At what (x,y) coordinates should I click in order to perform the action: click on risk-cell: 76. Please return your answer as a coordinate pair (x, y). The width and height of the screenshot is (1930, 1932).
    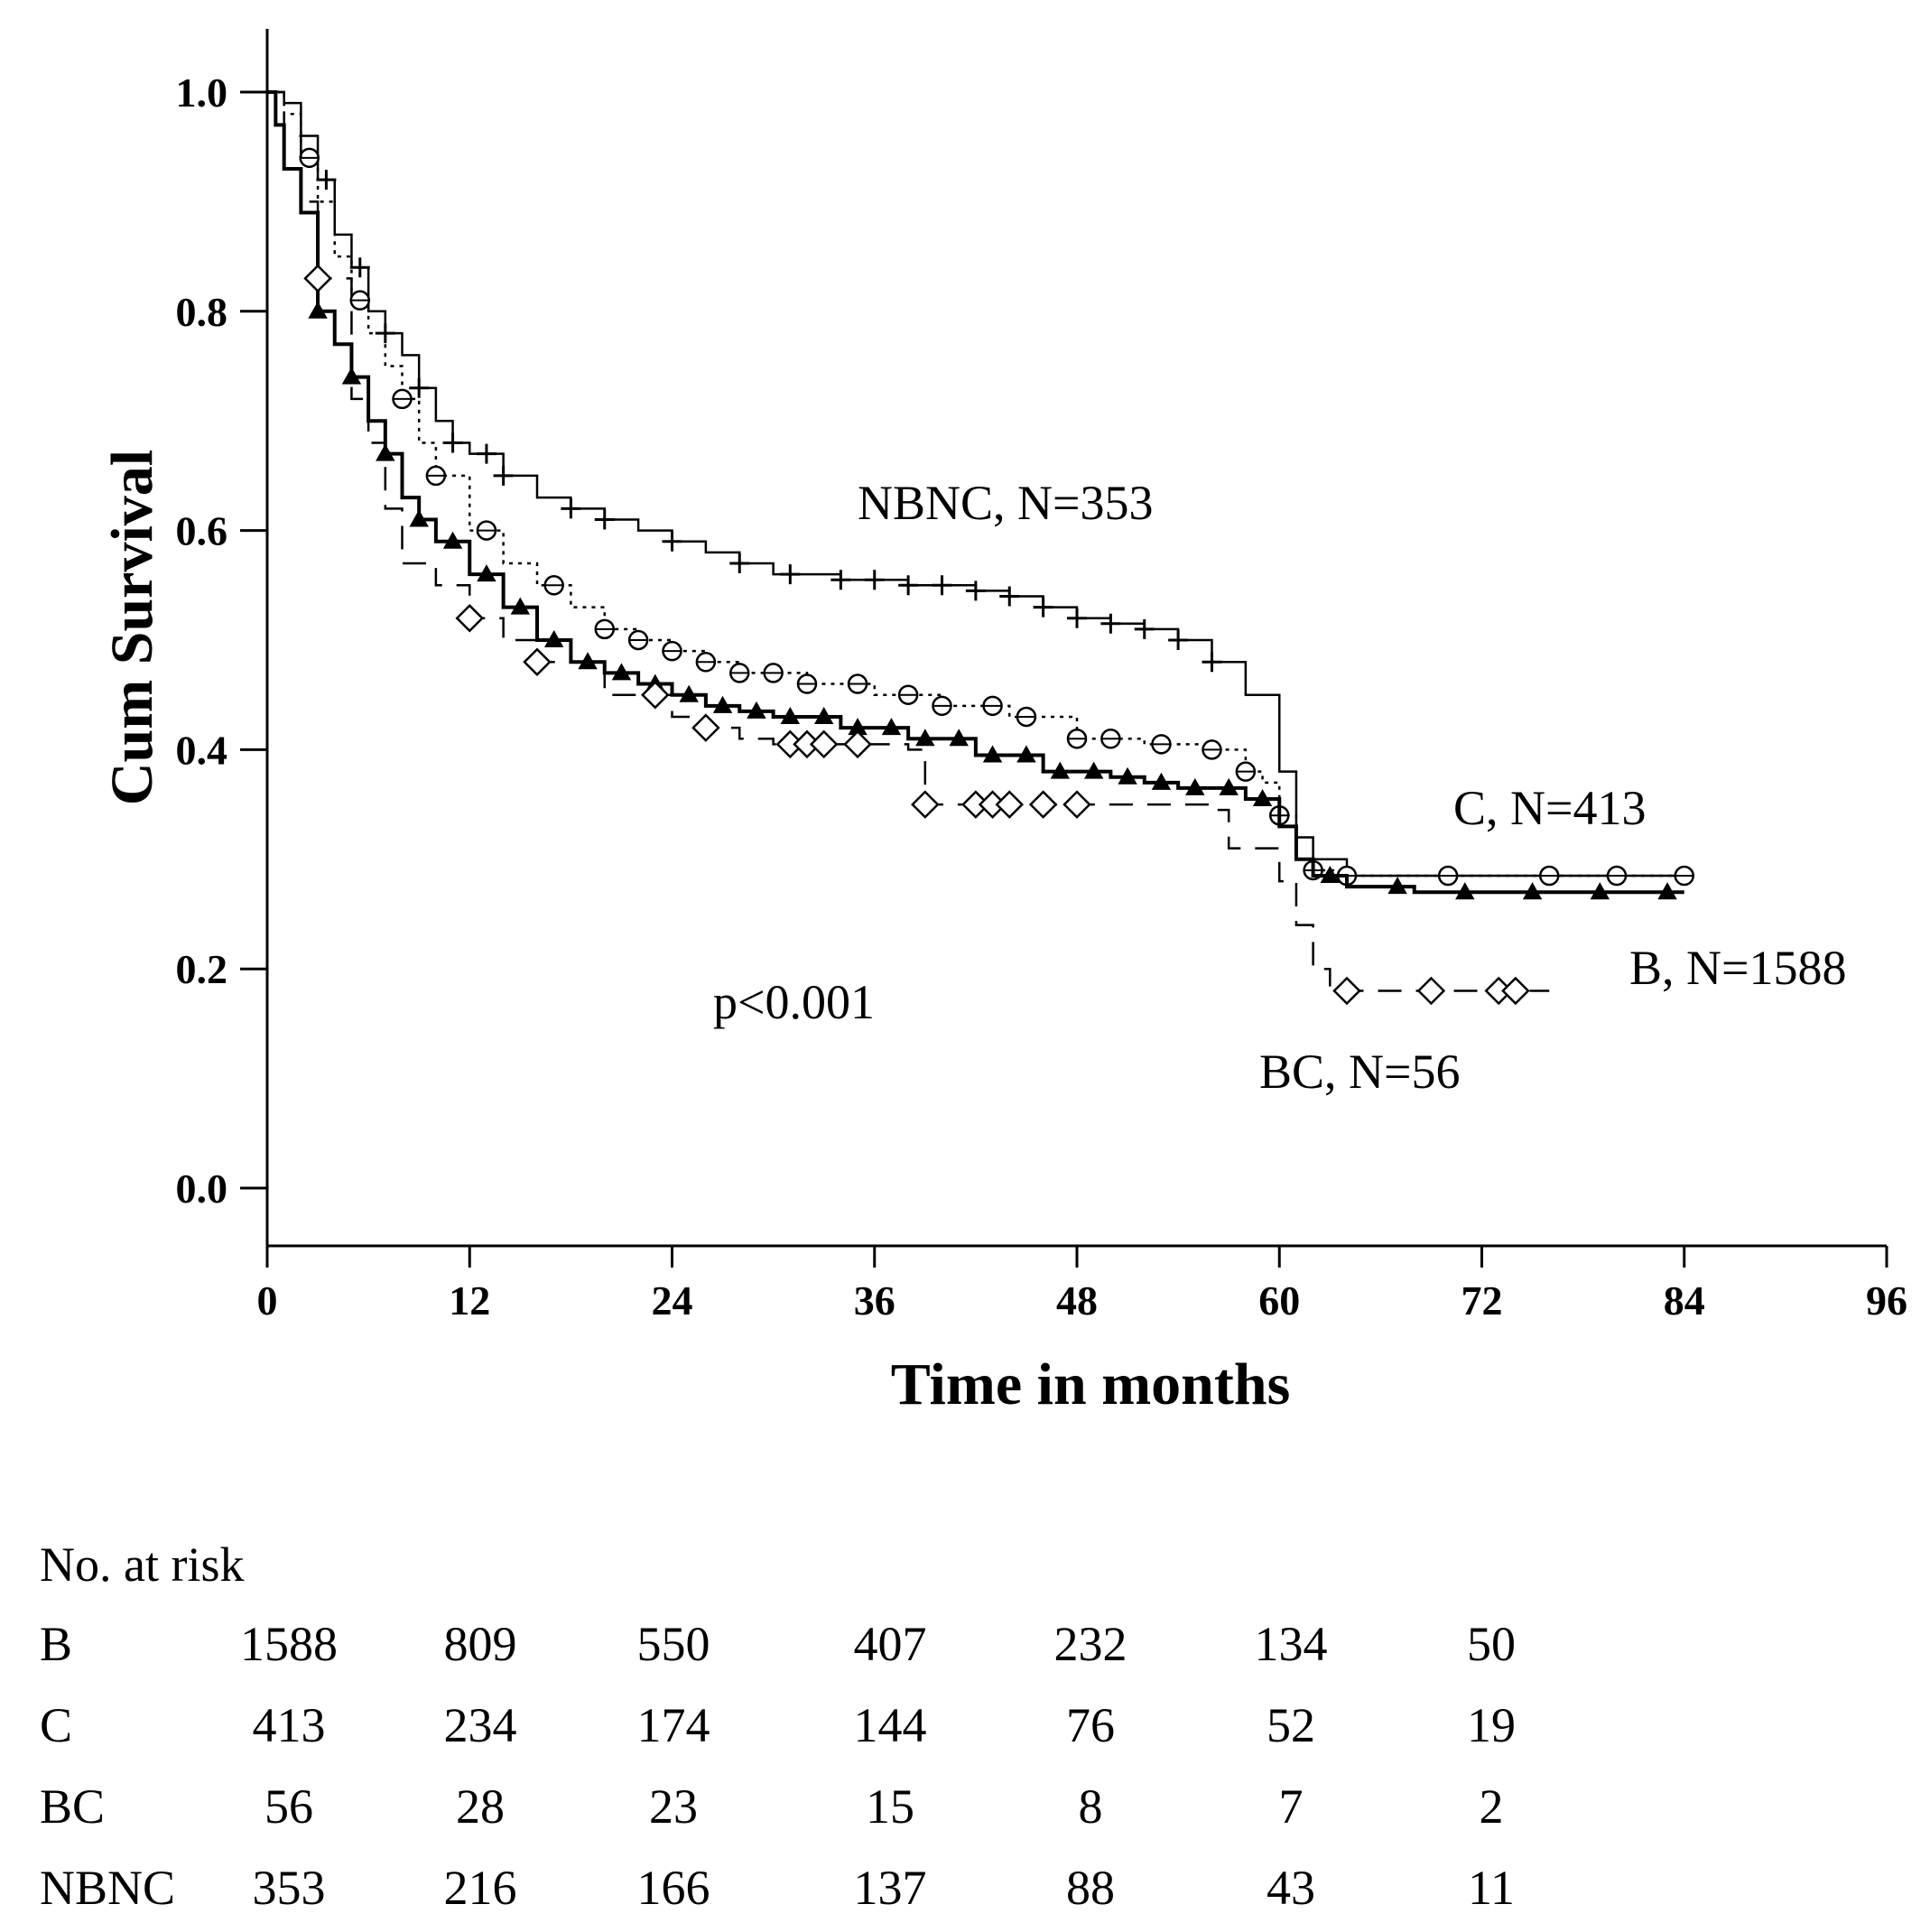
    Looking at the image, I should click on (1090, 1725).